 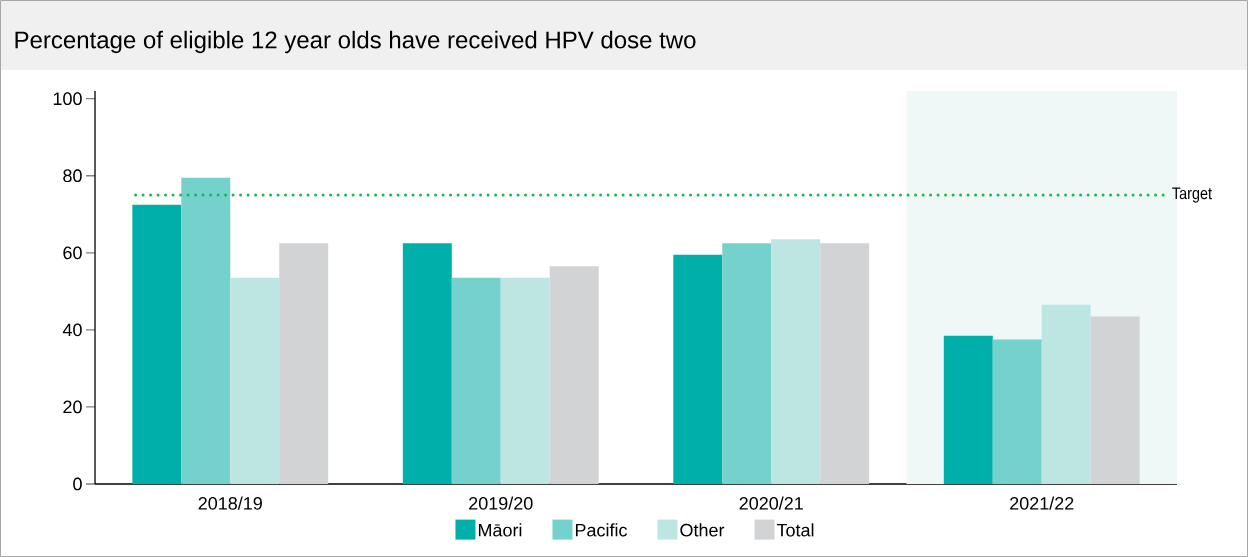 What do you see at coordinates (77, 484) in the screenshot?
I see `y-tick-label: 0` at bounding box center [77, 484].